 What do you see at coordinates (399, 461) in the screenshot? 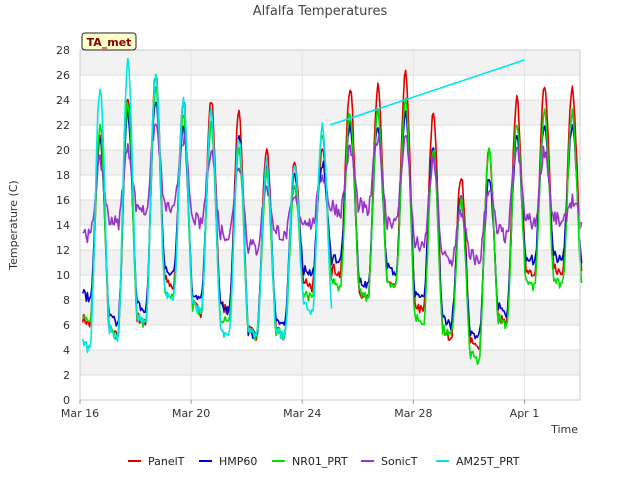
I see `legend-label: SonicT` at bounding box center [399, 461].